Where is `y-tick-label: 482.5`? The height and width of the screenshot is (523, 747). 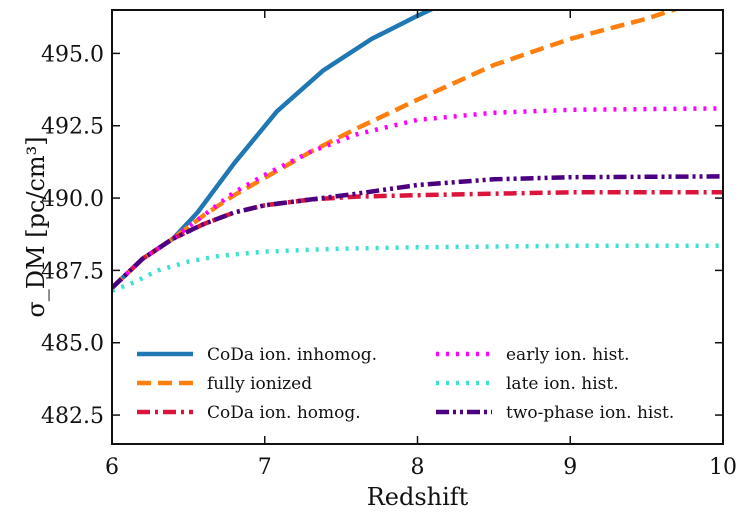
y-tick-label: 482.5 is located at coordinates (72, 416).